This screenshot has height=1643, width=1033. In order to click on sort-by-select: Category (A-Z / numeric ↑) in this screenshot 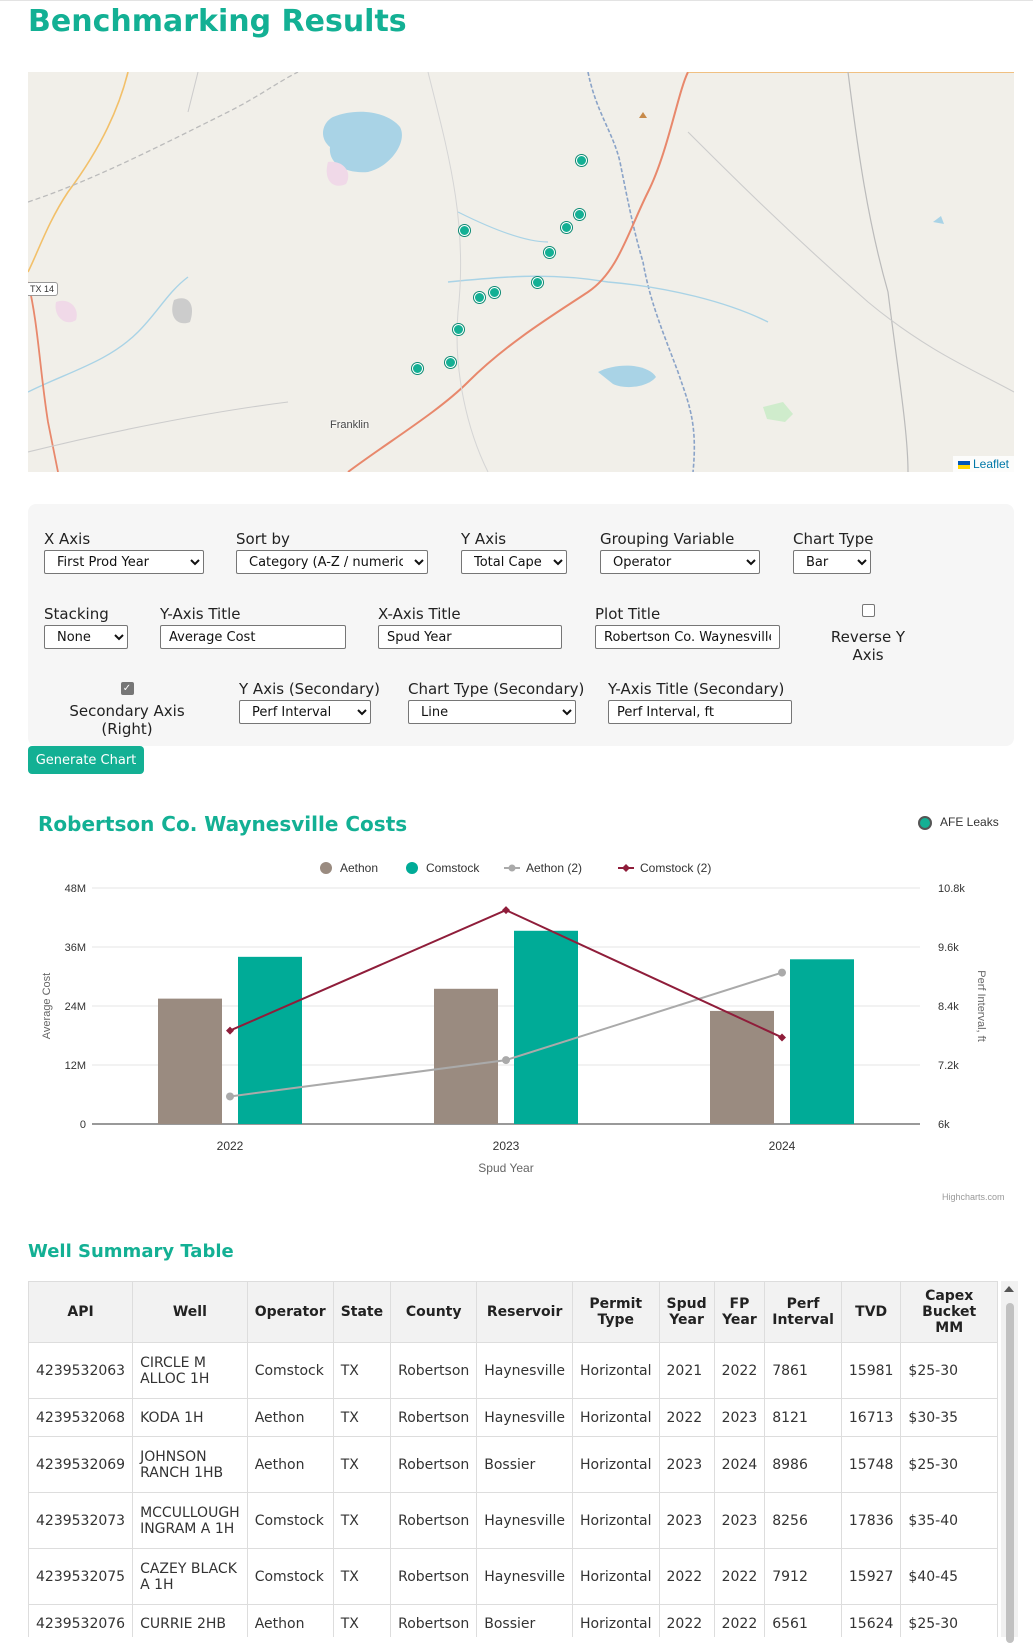, I will do `click(332, 562)`.